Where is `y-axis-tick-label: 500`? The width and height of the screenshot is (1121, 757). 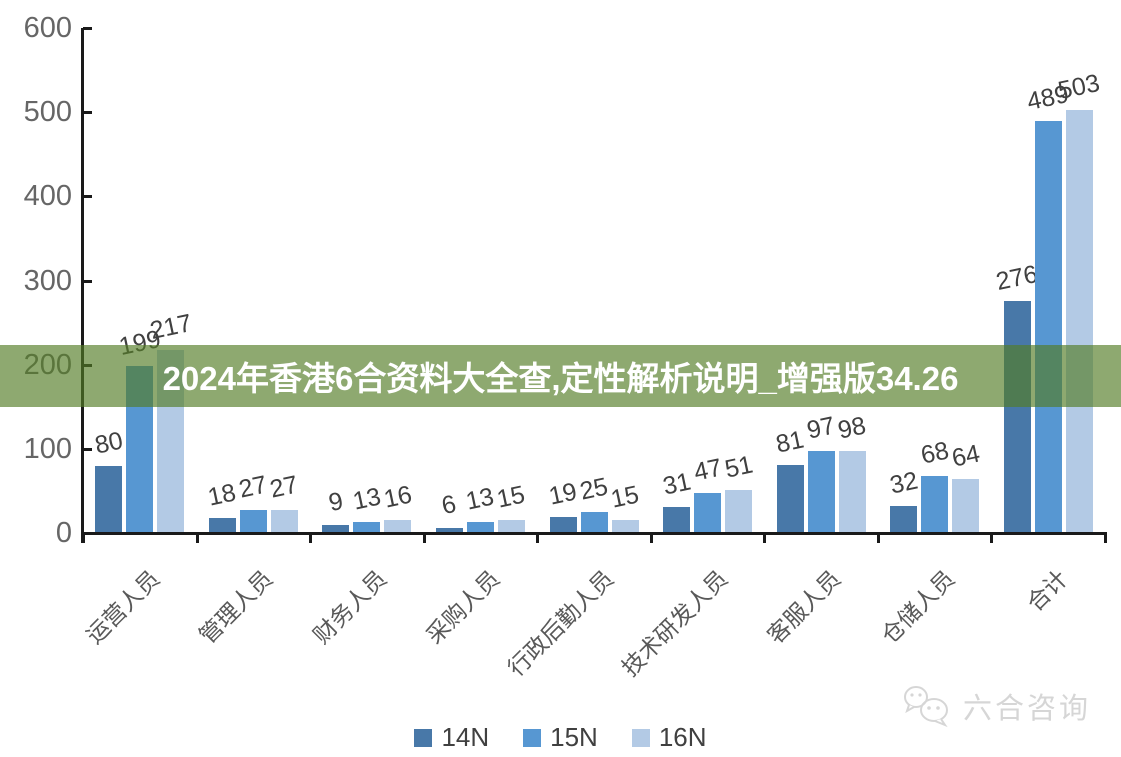
y-axis-tick-label: 500 is located at coordinates (47, 112).